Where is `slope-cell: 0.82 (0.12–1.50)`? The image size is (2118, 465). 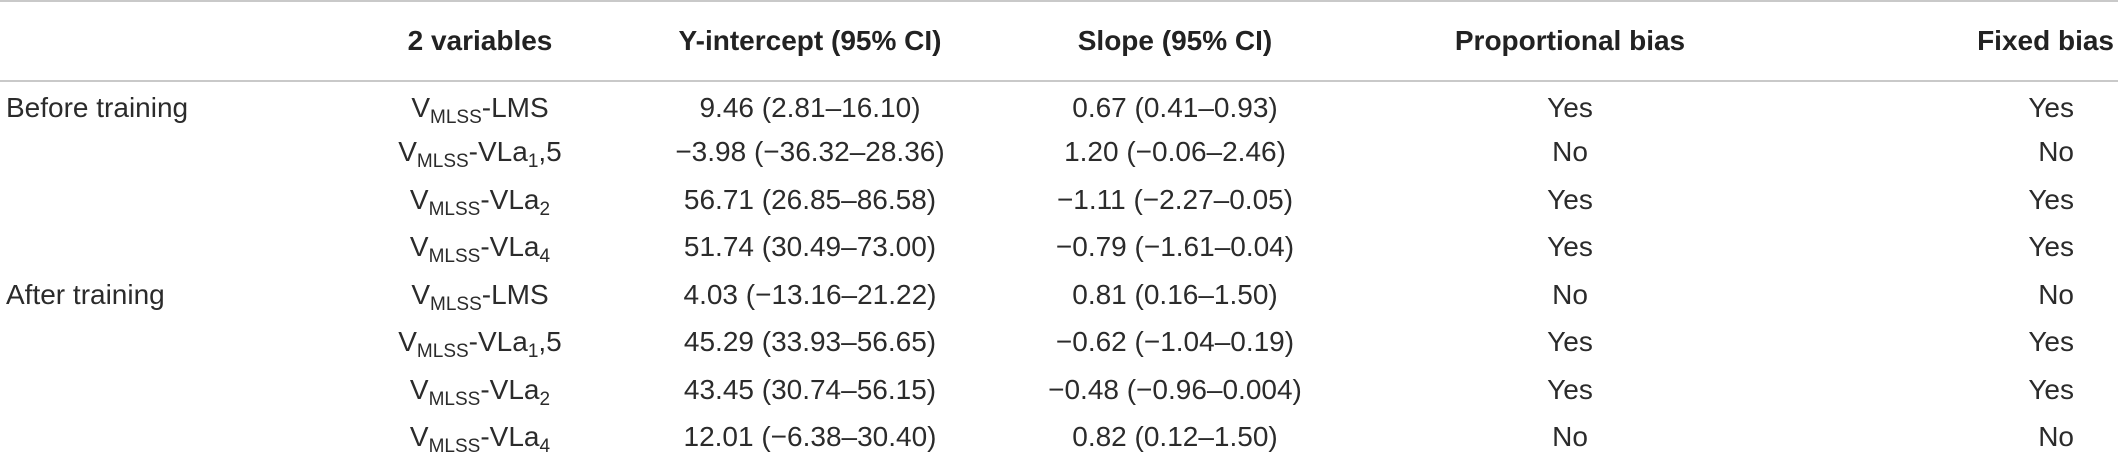
slope-cell: 0.82 (0.12–1.50) is located at coordinates (1175, 437).